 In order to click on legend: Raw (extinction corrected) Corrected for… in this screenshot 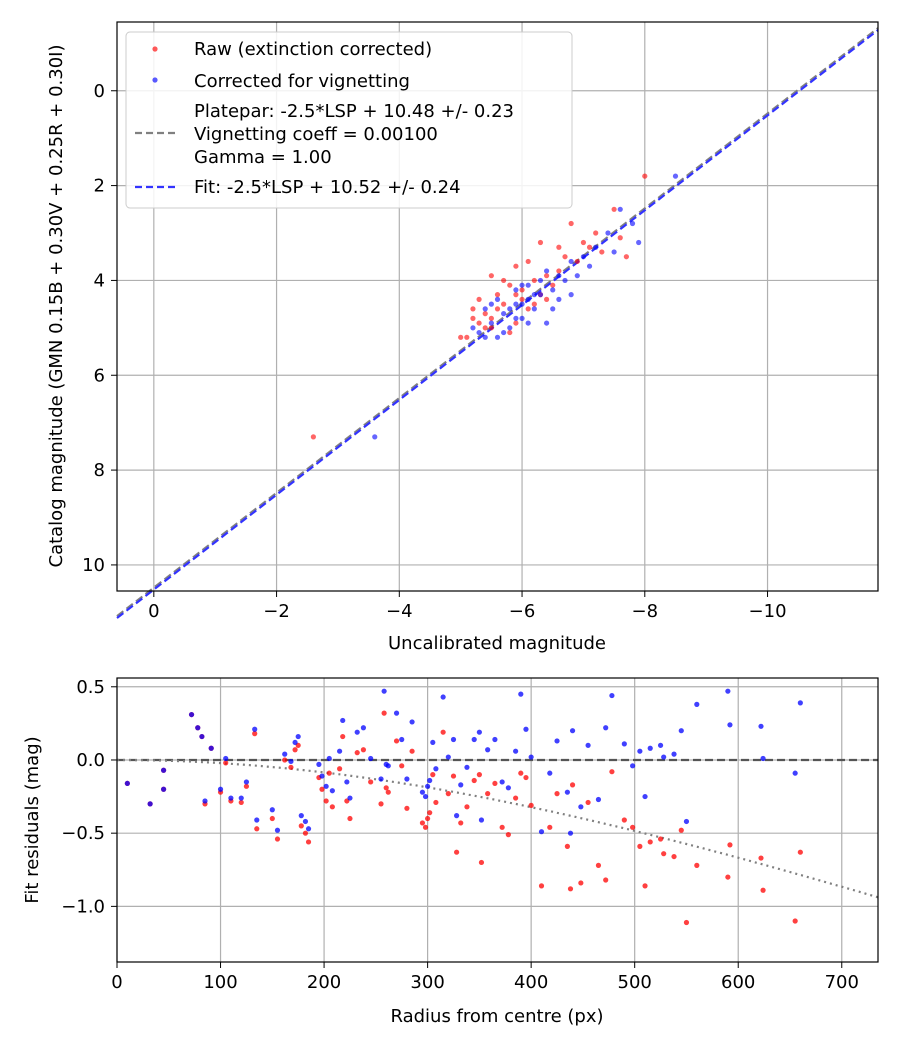, I will do `click(349, 120)`.